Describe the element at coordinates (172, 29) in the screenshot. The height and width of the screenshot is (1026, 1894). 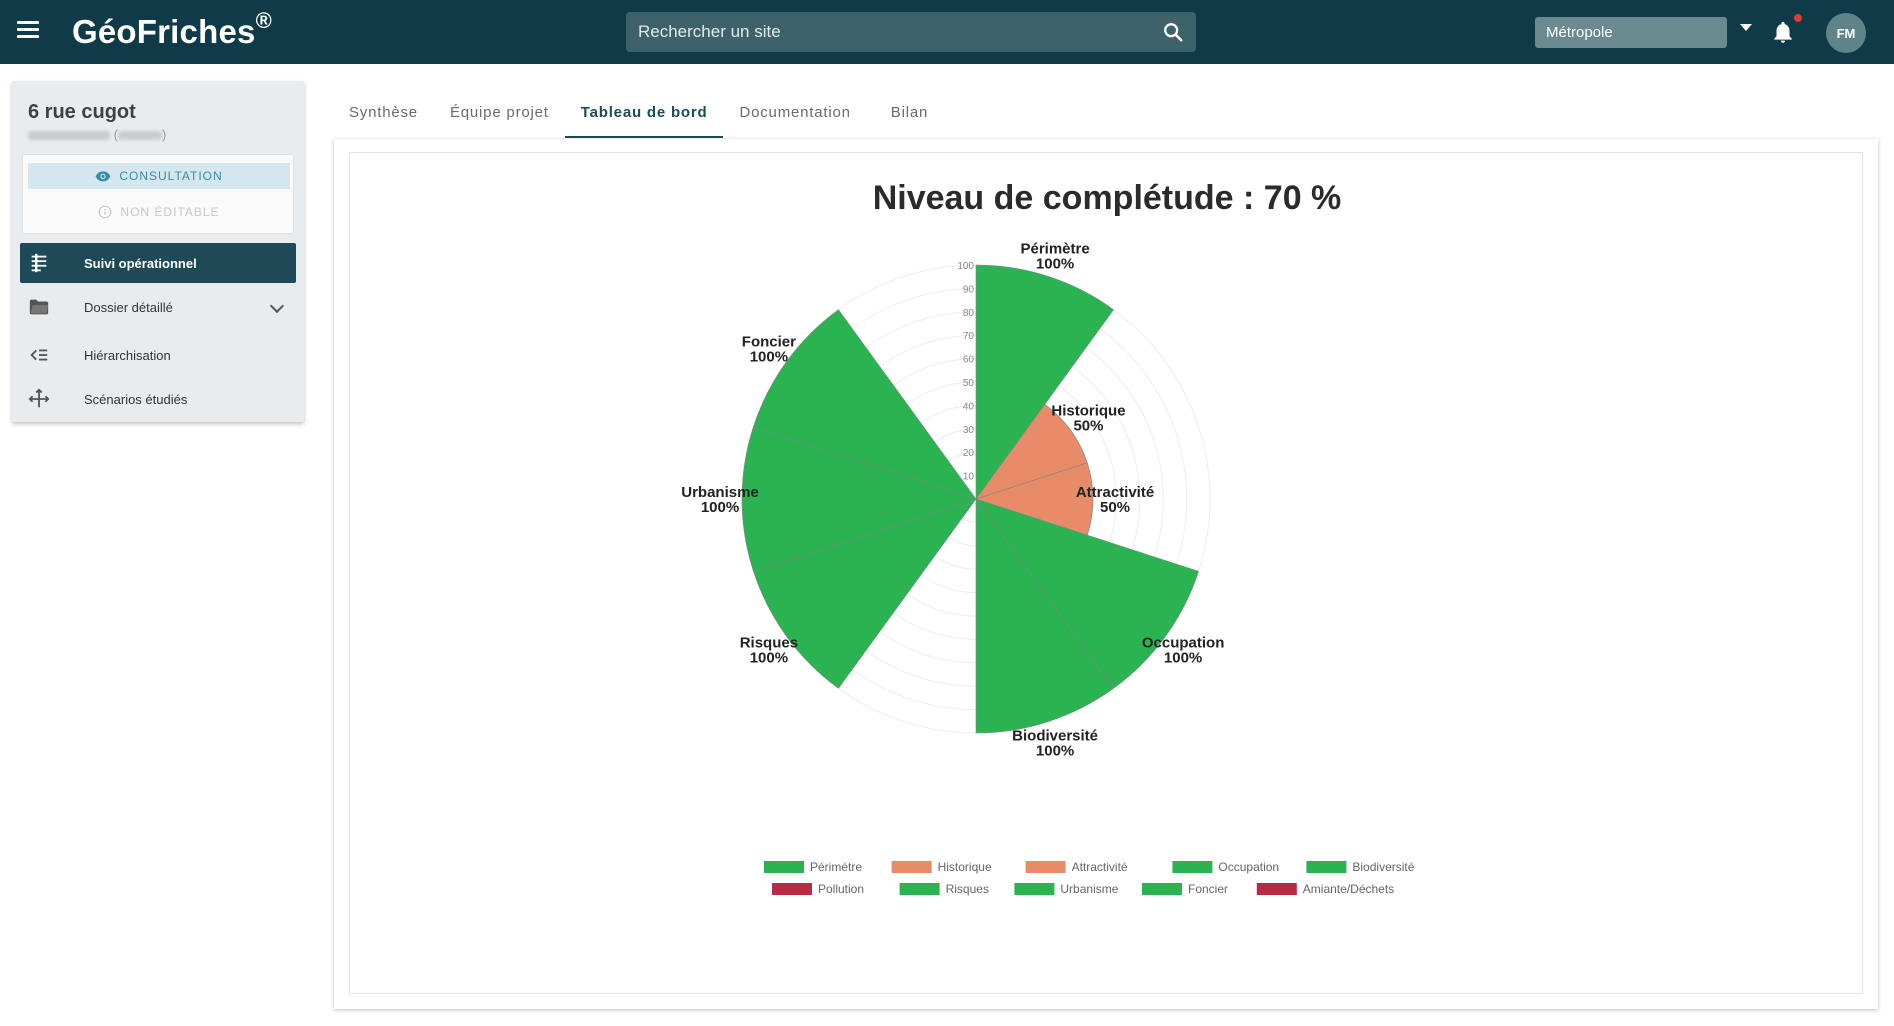
I see `app-logo: GéoFriches®` at that location.